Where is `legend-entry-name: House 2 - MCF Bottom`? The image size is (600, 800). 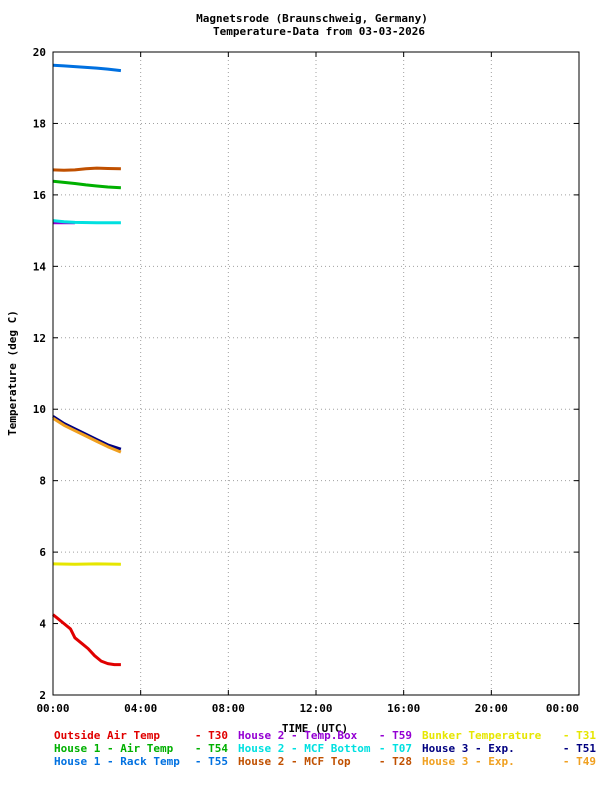
legend-entry-name: House 2 - MCF Bottom is located at coordinates (304, 748).